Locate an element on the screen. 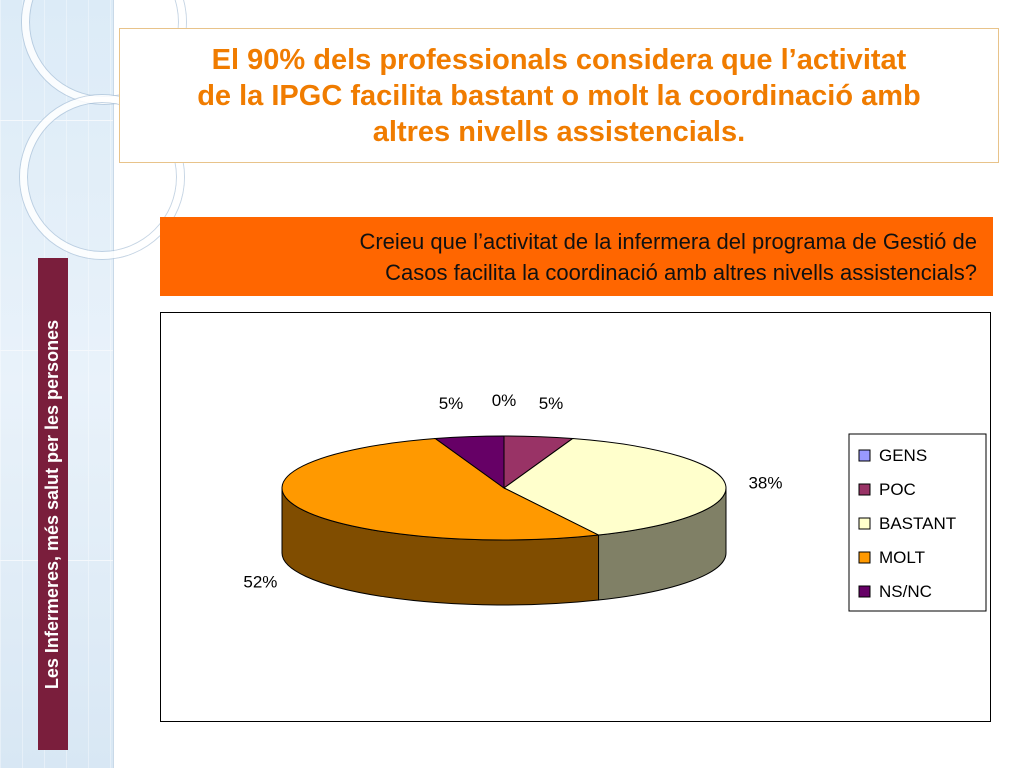 The height and width of the screenshot is (768, 1024). sidebar-label-background is located at coordinates (53, 504).